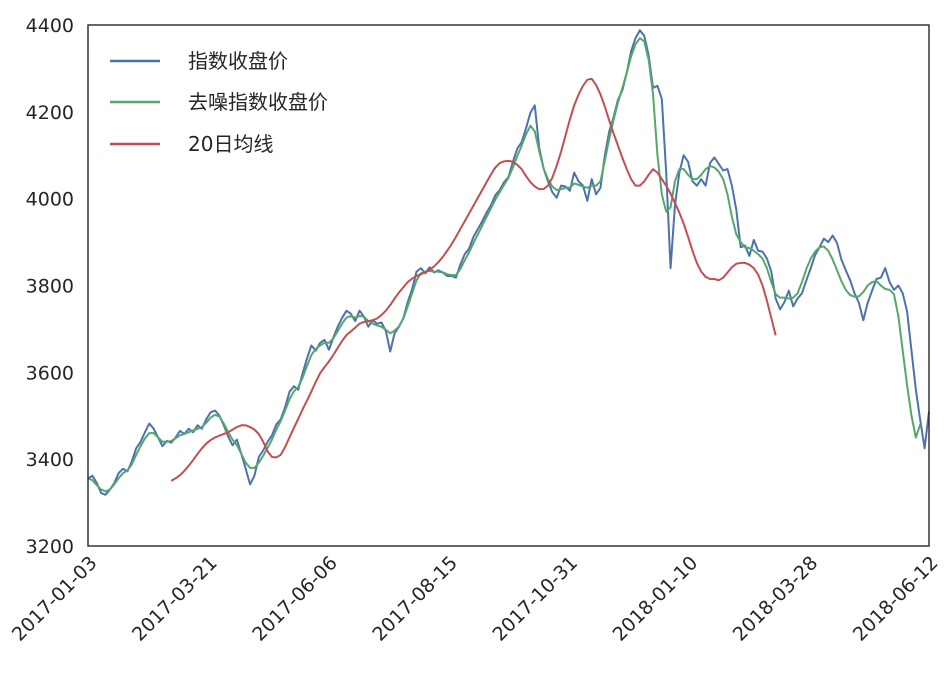  Describe the element at coordinates (50, 547) in the screenshot. I see `y-tick-label: 3200` at that location.